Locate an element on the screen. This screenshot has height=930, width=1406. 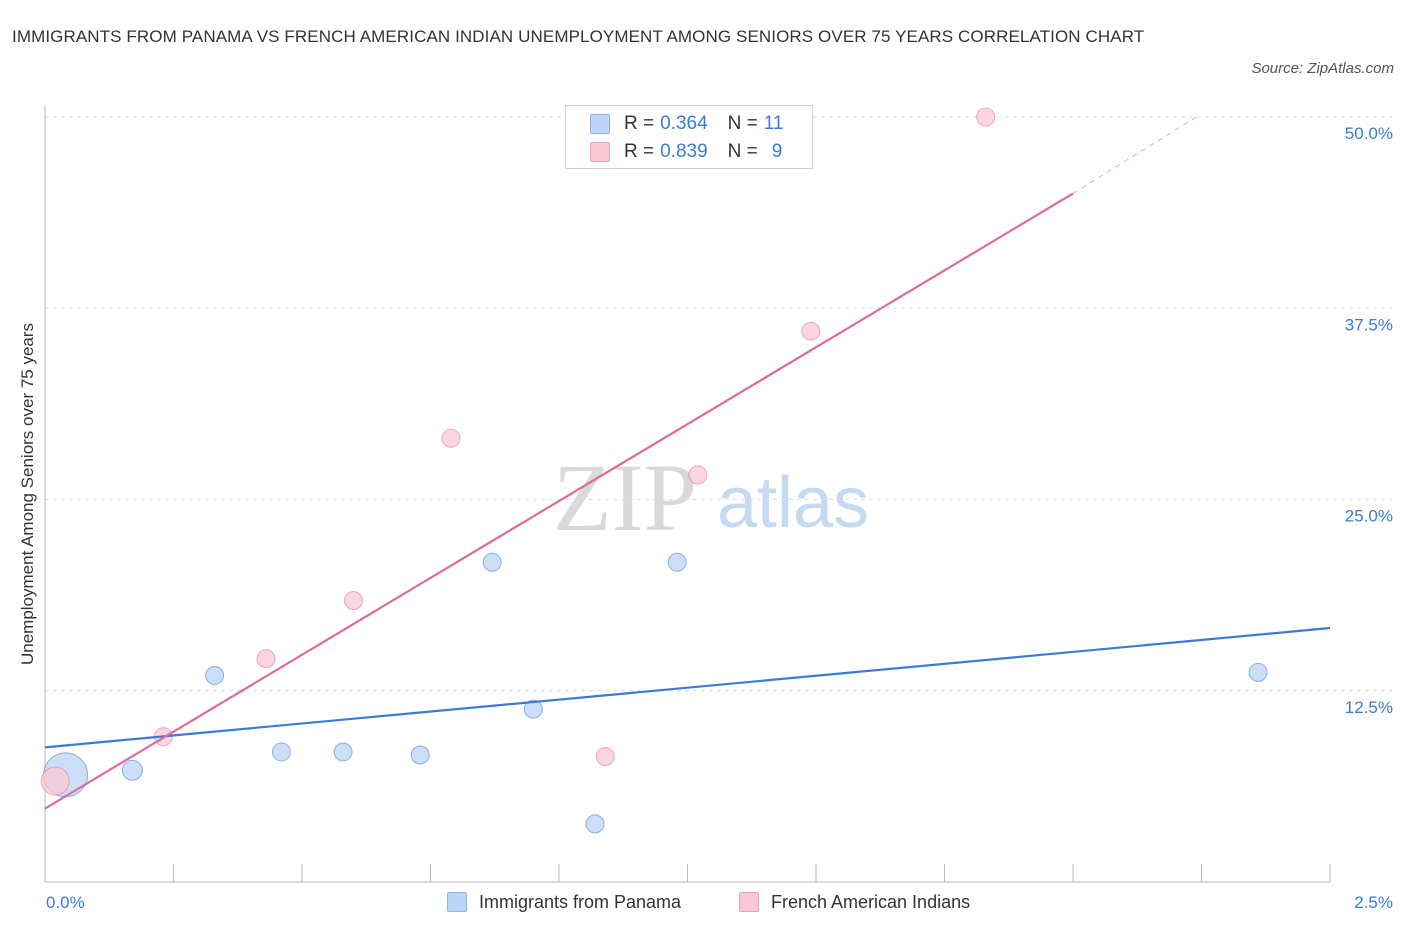
legend-r-value: 0.839 is located at coordinates (684, 151).